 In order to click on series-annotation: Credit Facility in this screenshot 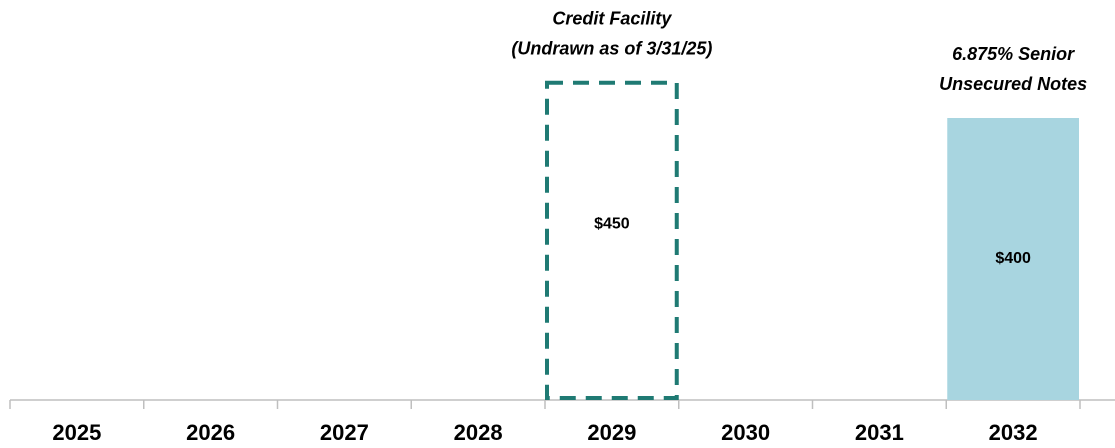, I will do `click(612, 19)`.